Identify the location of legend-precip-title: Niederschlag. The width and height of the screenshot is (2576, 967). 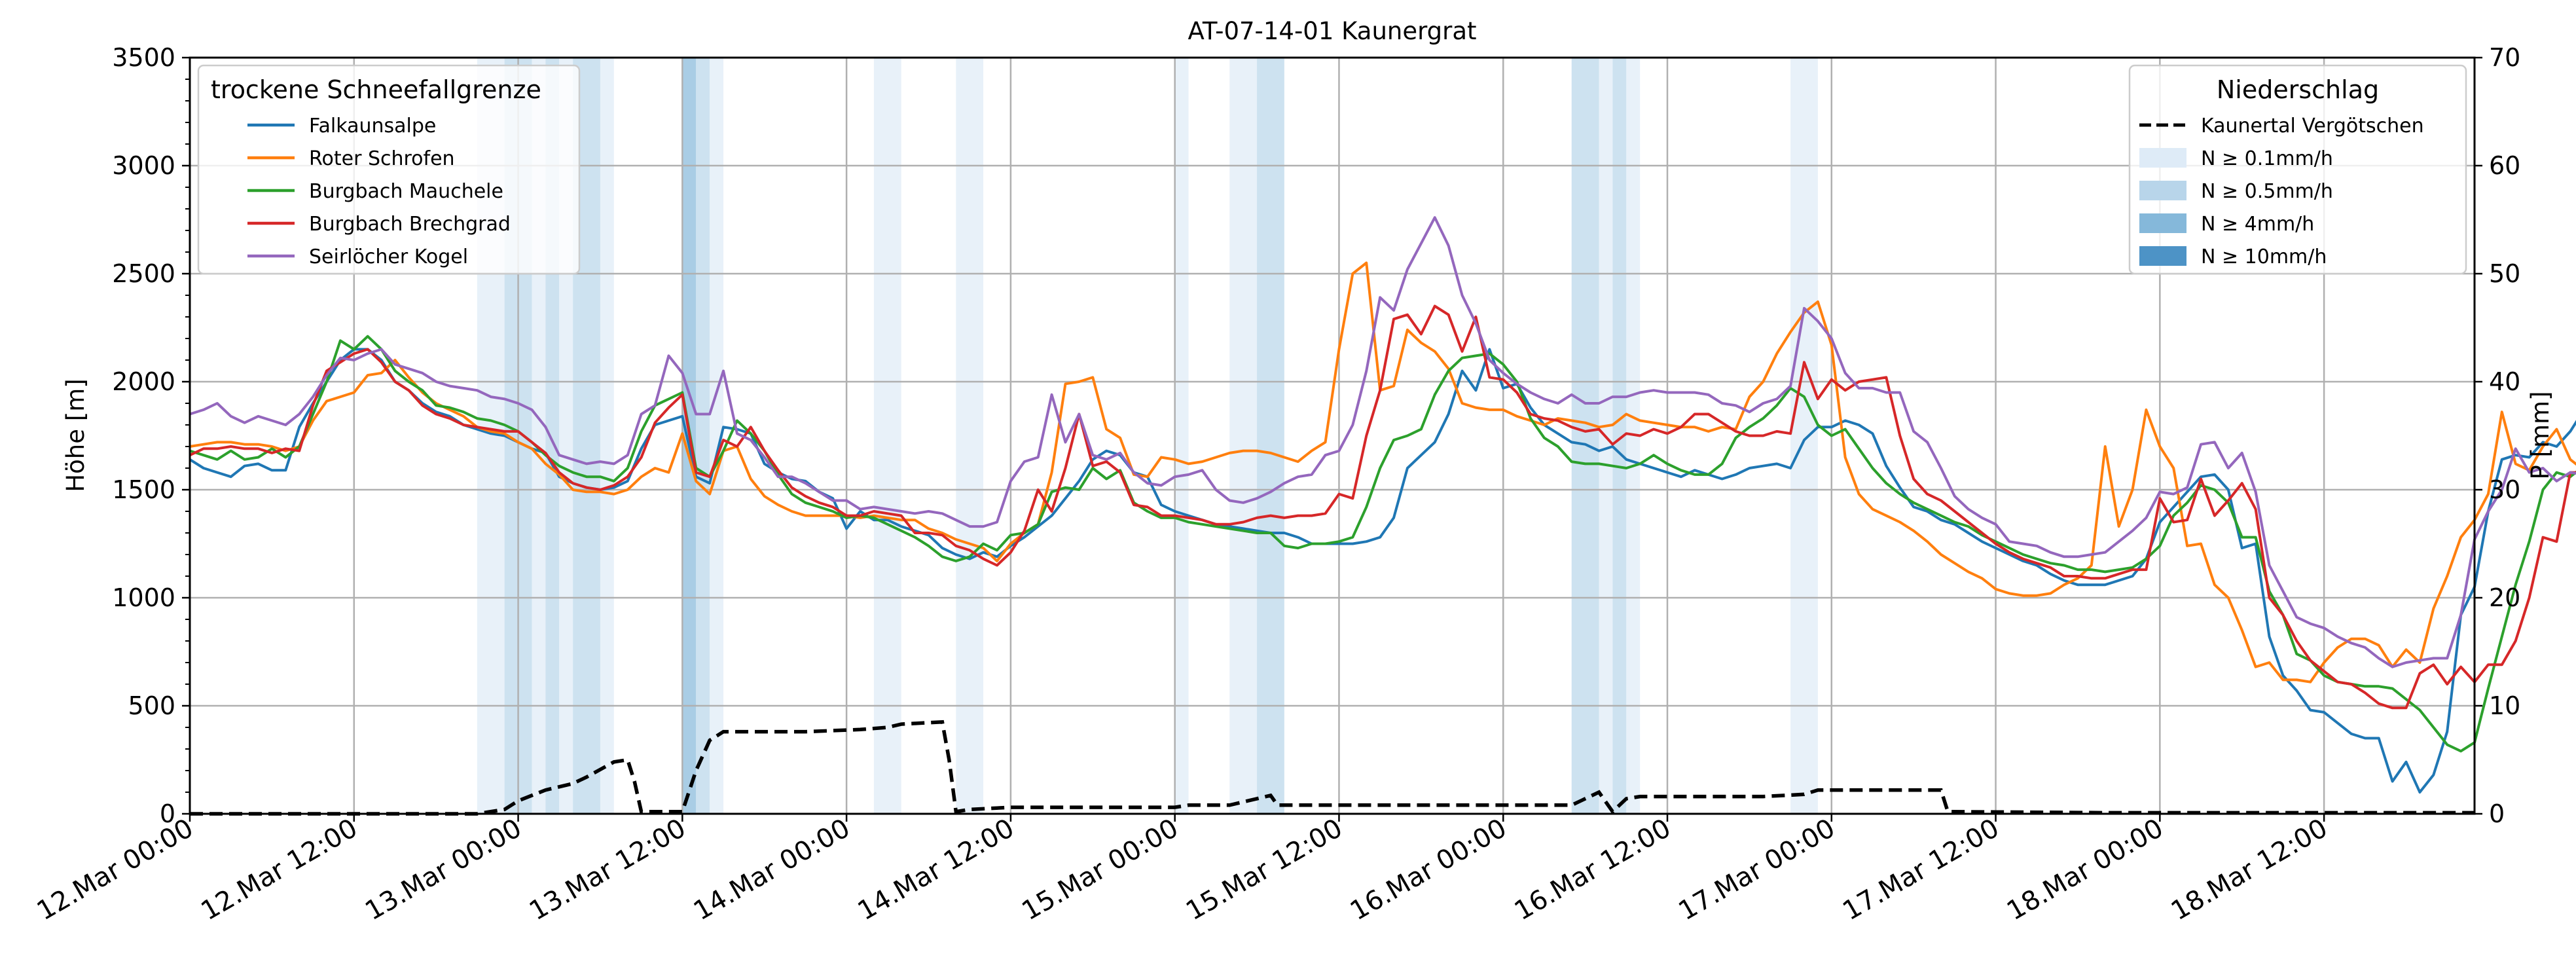
(2298, 89).